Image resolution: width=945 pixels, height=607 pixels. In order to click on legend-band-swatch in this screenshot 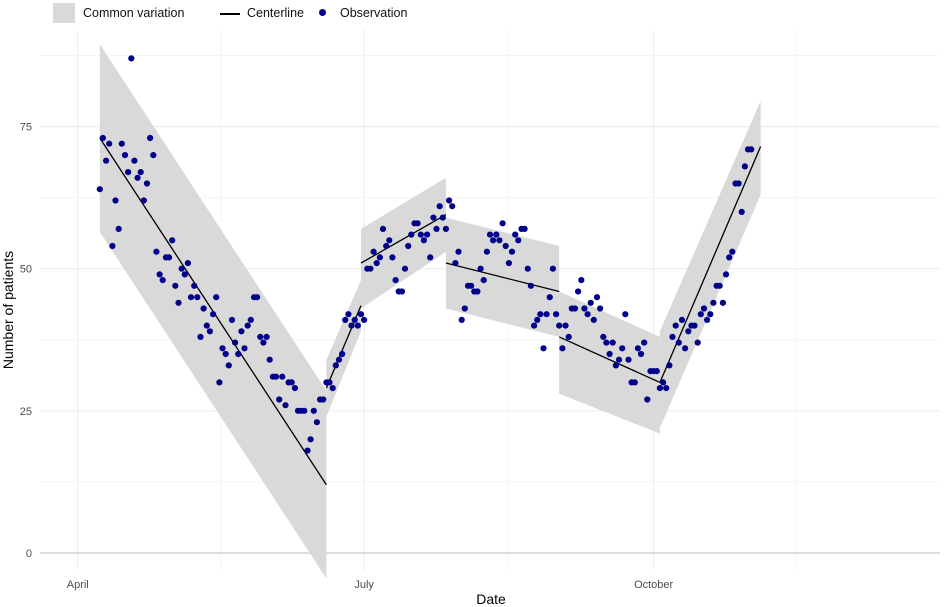, I will do `click(64, 13)`.